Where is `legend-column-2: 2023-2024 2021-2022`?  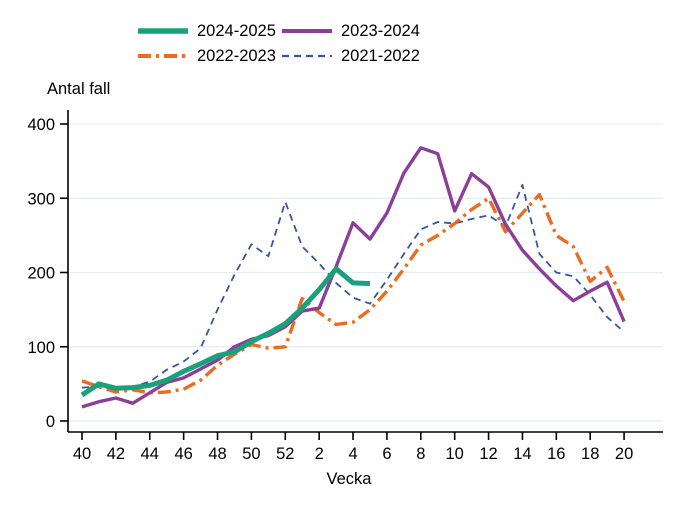
legend-column-2: 2023-2024 2021-2022 is located at coordinates (351, 43).